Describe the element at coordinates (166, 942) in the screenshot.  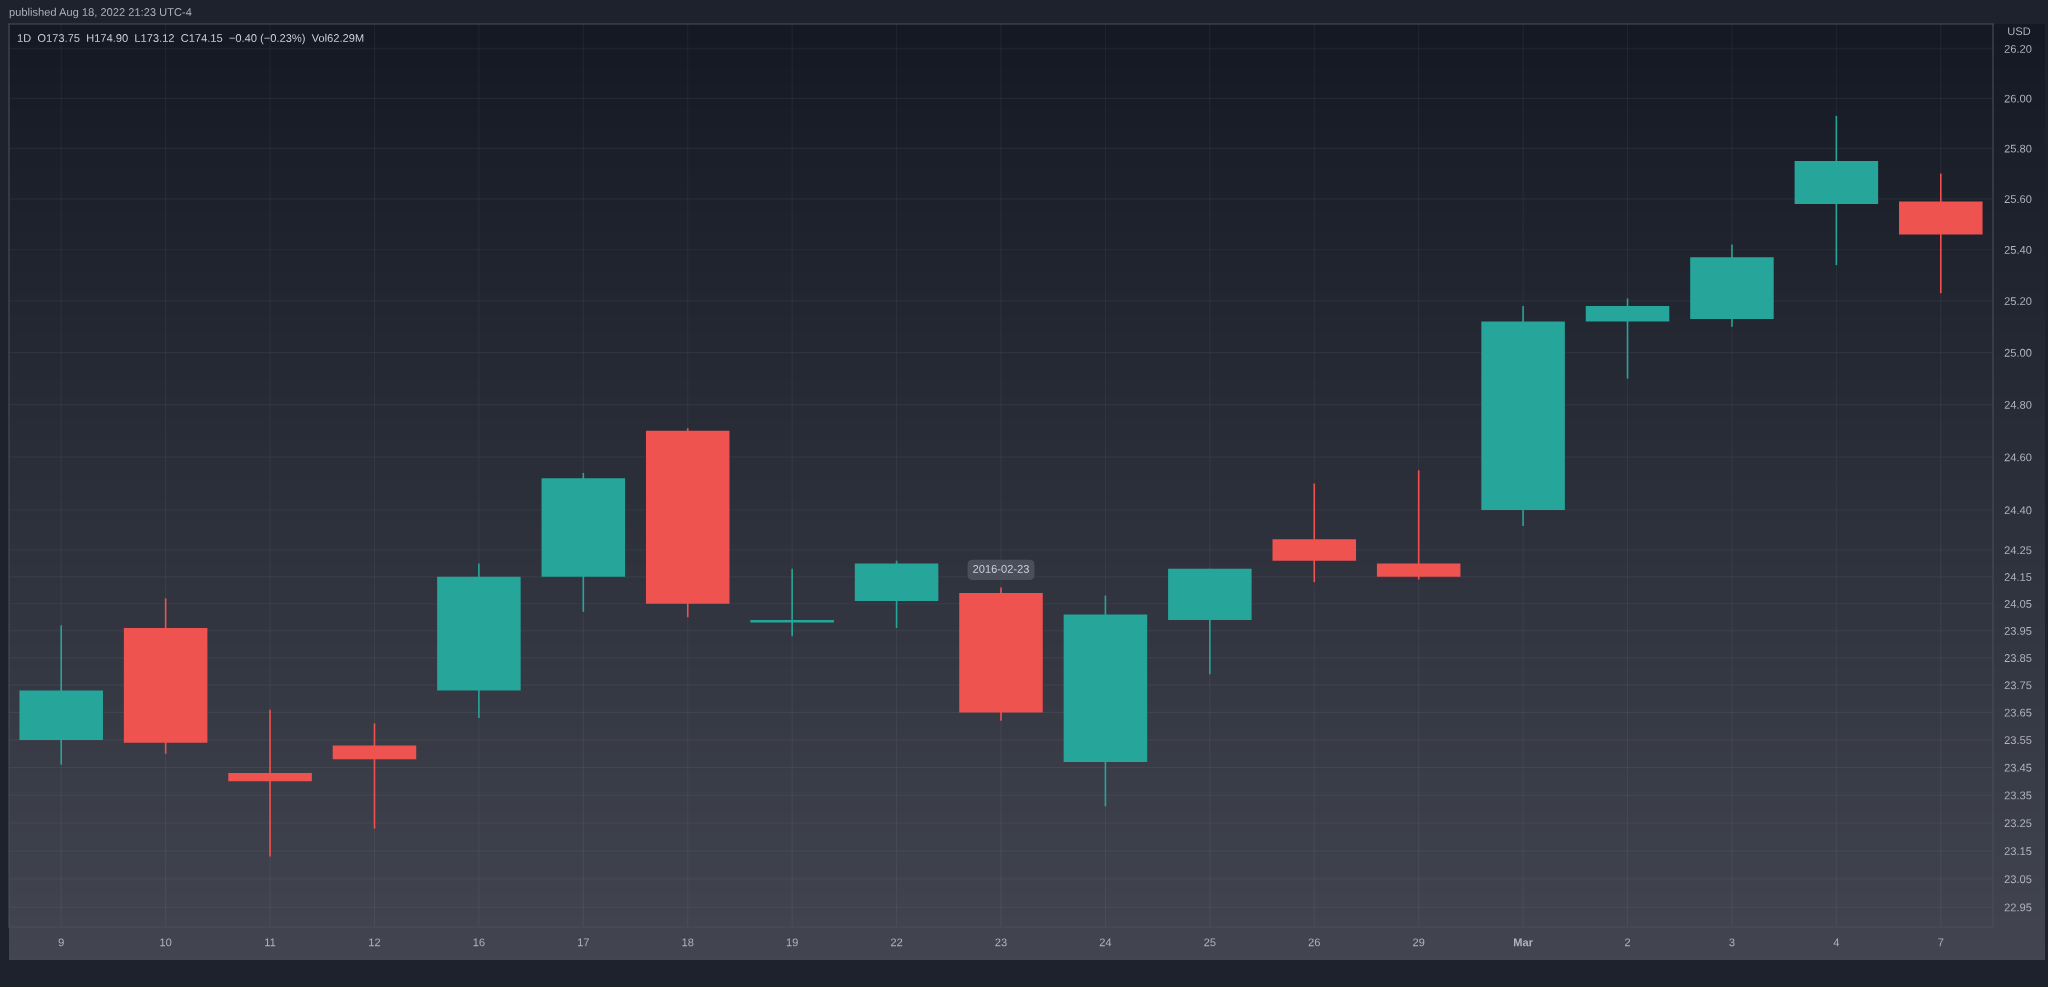
I see `x-tick-label: 10` at that location.